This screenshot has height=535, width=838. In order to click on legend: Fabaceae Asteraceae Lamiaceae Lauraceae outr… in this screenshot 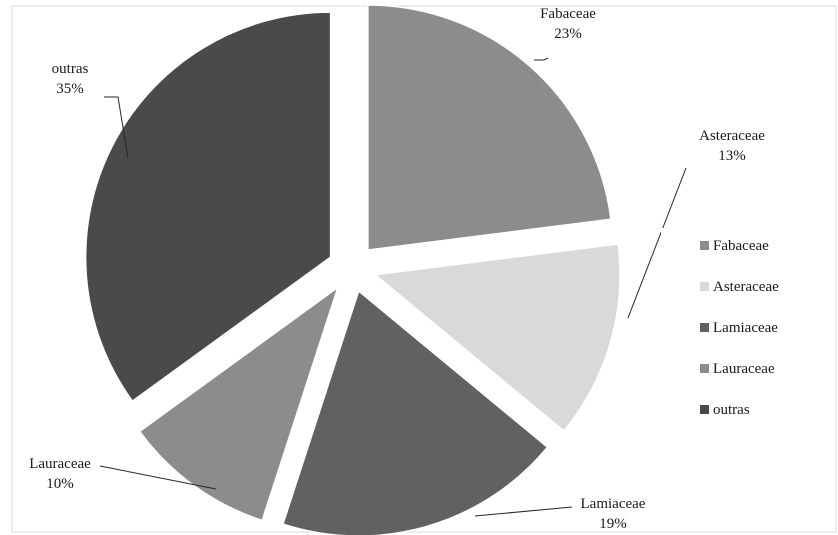, I will do `click(742, 331)`.